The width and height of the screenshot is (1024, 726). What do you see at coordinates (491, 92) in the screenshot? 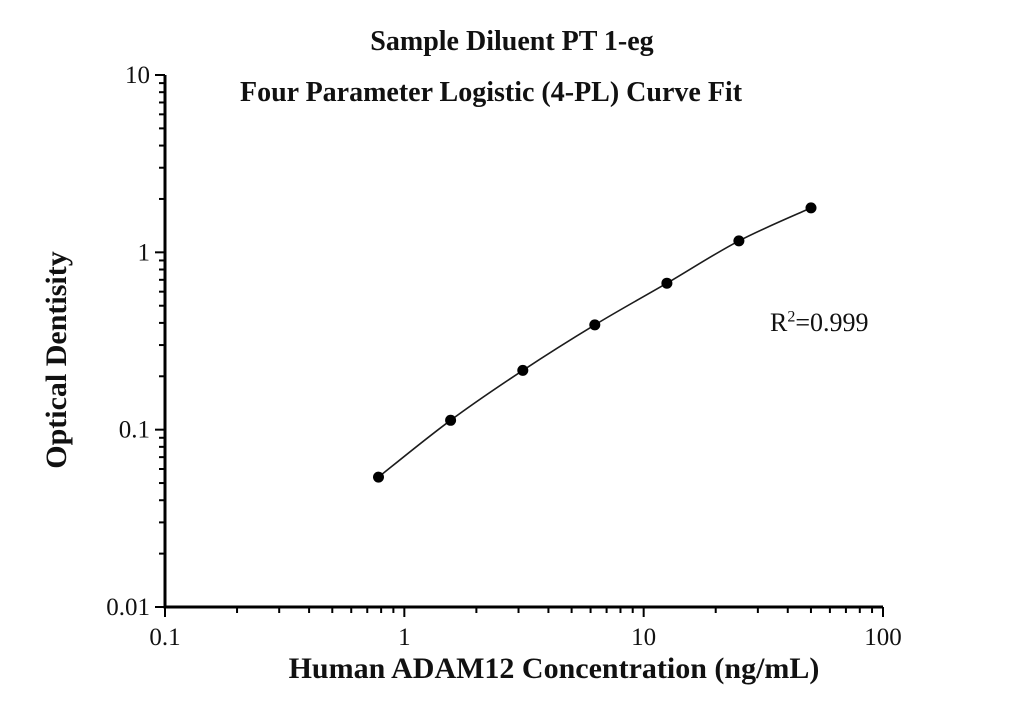
I see `chart-subtitle: Four Parameter Logistic (4-PL) Curve Fit` at bounding box center [491, 92].